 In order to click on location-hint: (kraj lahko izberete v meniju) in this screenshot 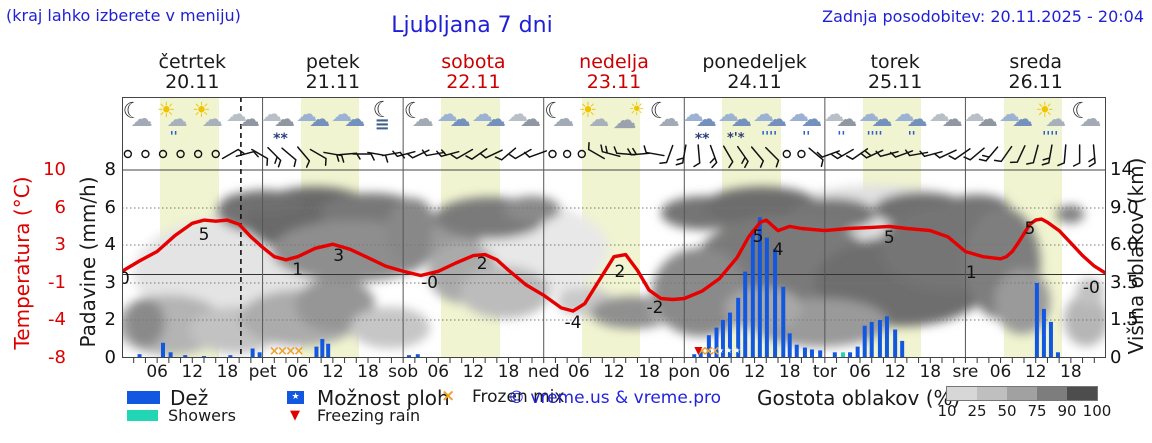, I will do `click(123, 15)`.